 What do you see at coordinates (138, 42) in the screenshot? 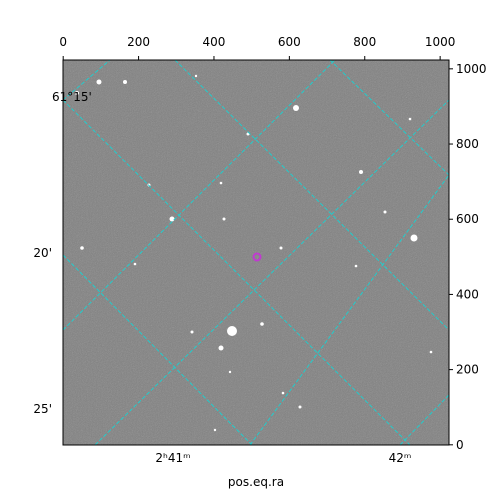
I see `x-tick-label: 200` at bounding box center [138, 42].